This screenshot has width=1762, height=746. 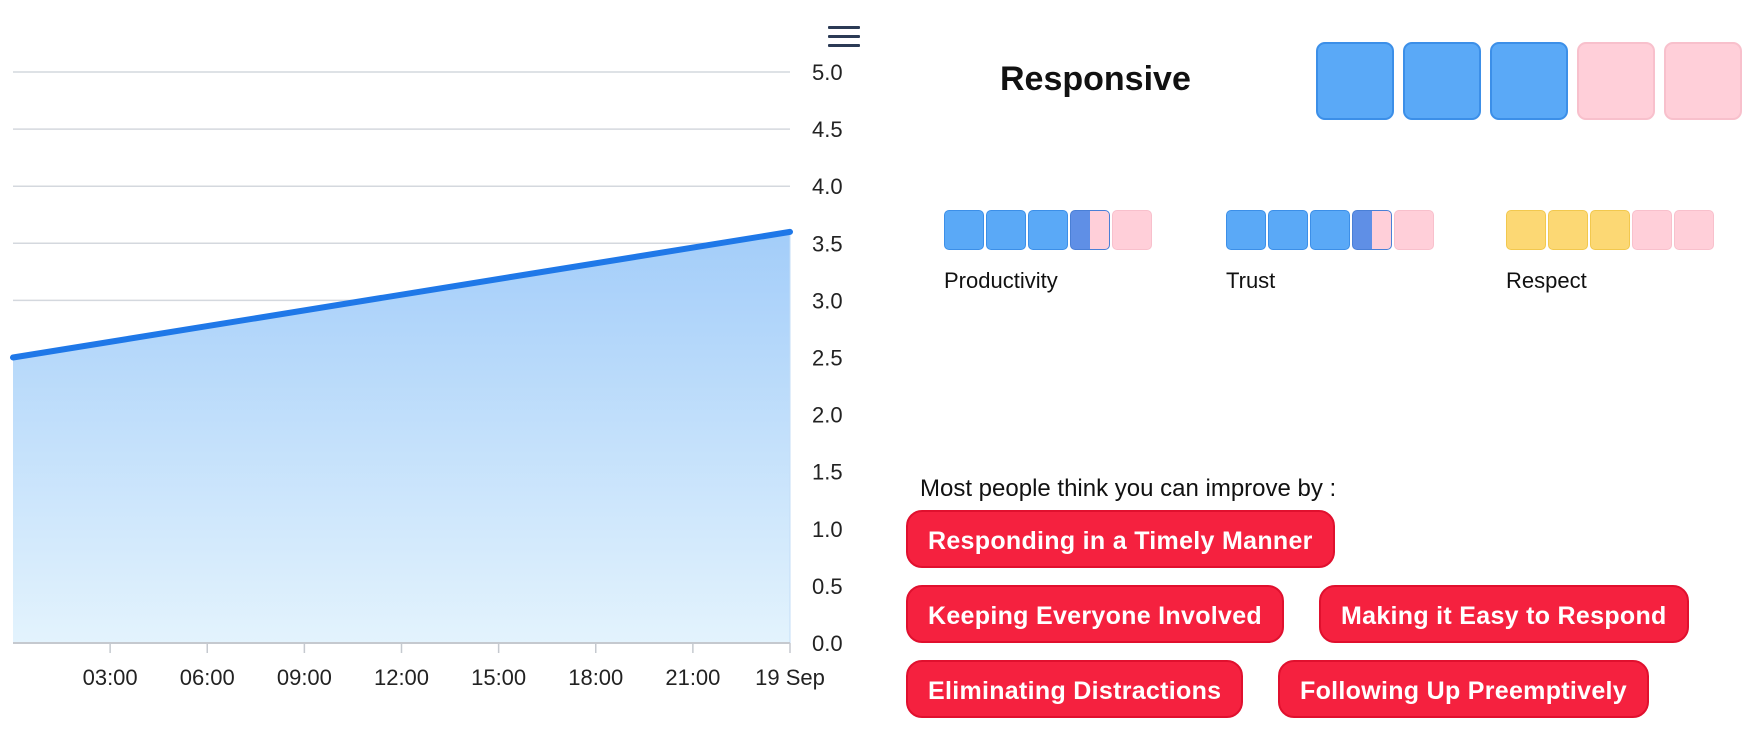 I want to click on improve-heading: Most people think you can improve by :, so click(x=1128, y=488).